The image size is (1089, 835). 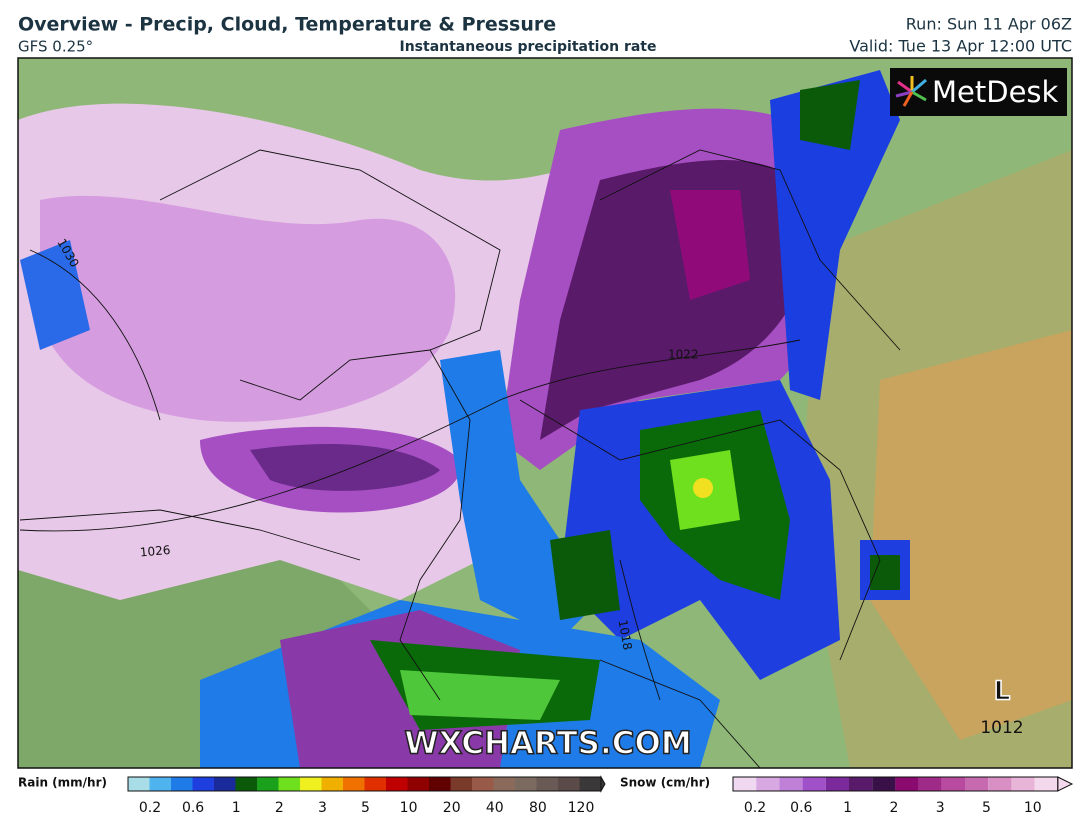 What do you see at coordinates (1033, 808) in the screenshot?
I see `snow-tick-label: 10` at bounding box center [1033, 808].